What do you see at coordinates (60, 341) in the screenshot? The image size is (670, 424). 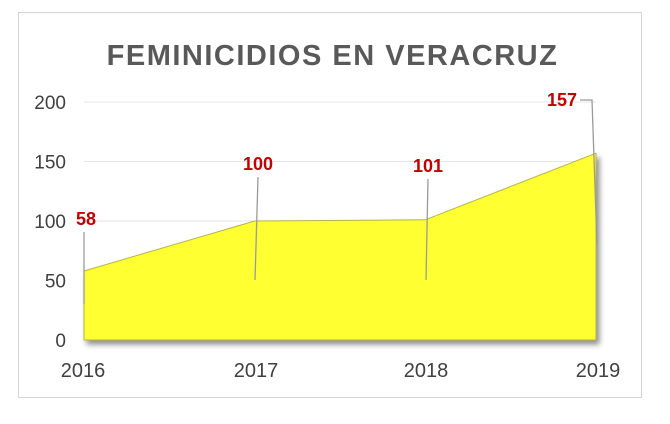 I see `y-tick-label: 0` at bounding box center [60, 341].